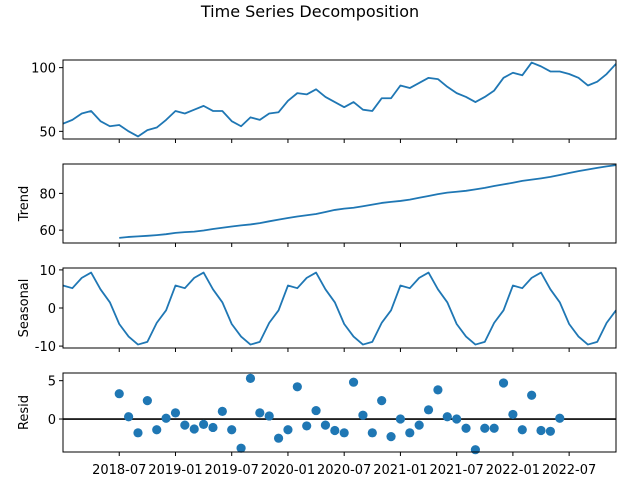 This screenshot has height=481, width=621. What do you see at coordinates (24, 412) in the screenshot?
I see `resid-ylabel: Resid` at bounding box center [24, 412].